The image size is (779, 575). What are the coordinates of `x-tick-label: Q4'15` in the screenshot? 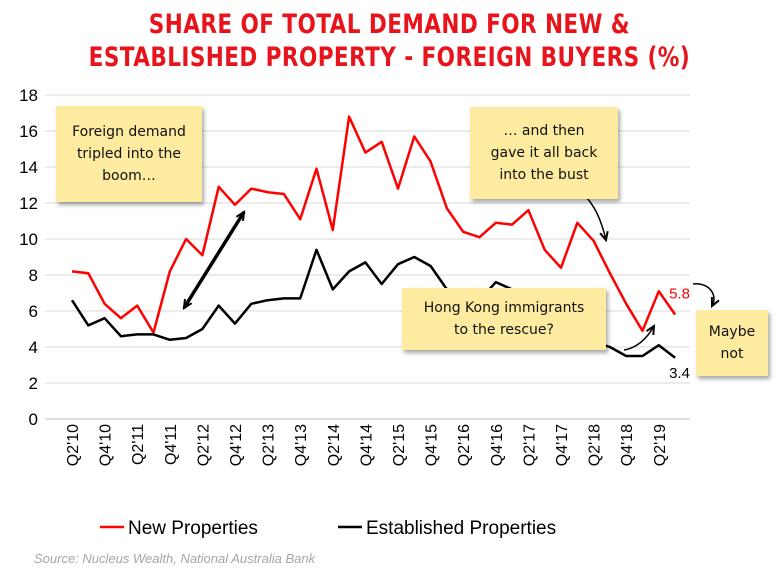 It's located at (432, 445).